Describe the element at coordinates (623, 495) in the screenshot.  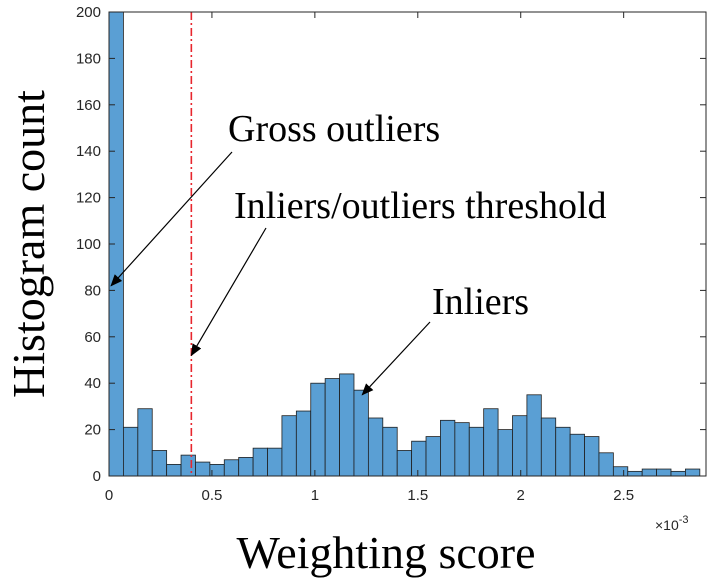
I see `x-tick-label: 2.5` at that location.